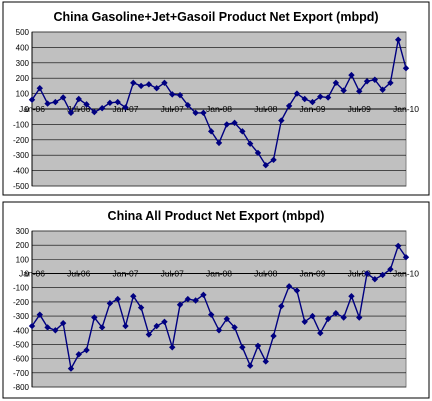 The image size is (432, 401). Describe the element at coordinates (78, 109) in the screenshot. I see `x-tick-label: Jul-06` at that location.